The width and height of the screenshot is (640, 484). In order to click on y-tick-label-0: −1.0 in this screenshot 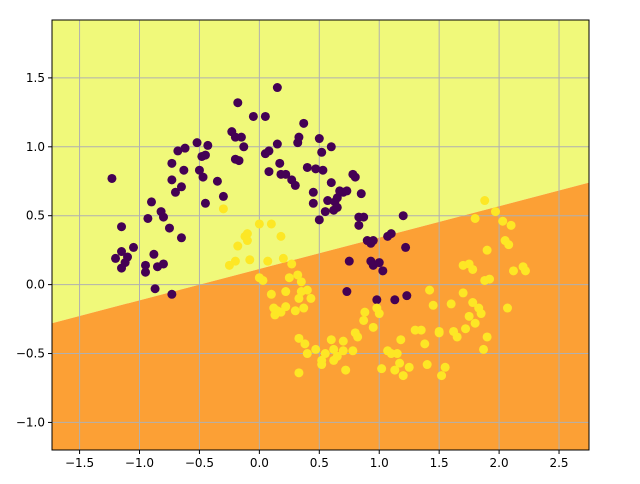, I will do `click(30, 422)`.